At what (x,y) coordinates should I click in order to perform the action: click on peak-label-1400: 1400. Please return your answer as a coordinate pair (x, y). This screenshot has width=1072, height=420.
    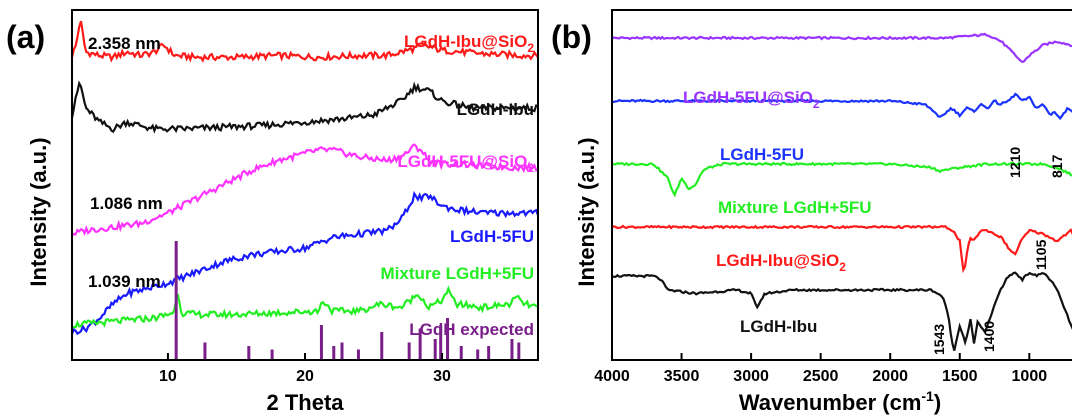
    Looking at the image, I should click on (989, 336).